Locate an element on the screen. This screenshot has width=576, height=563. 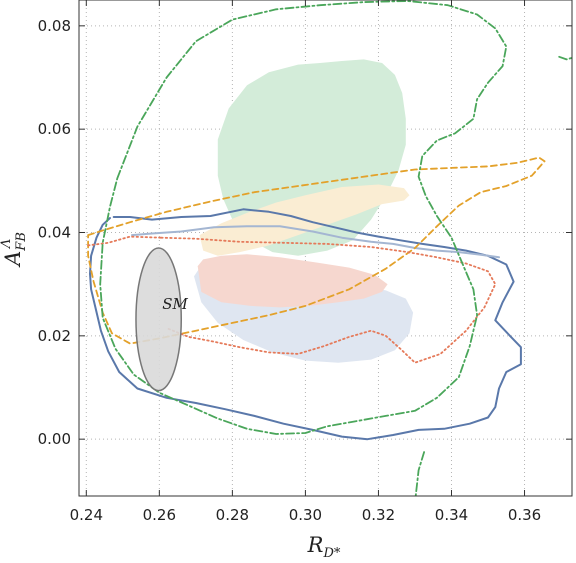
y-axis-title-sub: FB is located at coordinates (21, 242).